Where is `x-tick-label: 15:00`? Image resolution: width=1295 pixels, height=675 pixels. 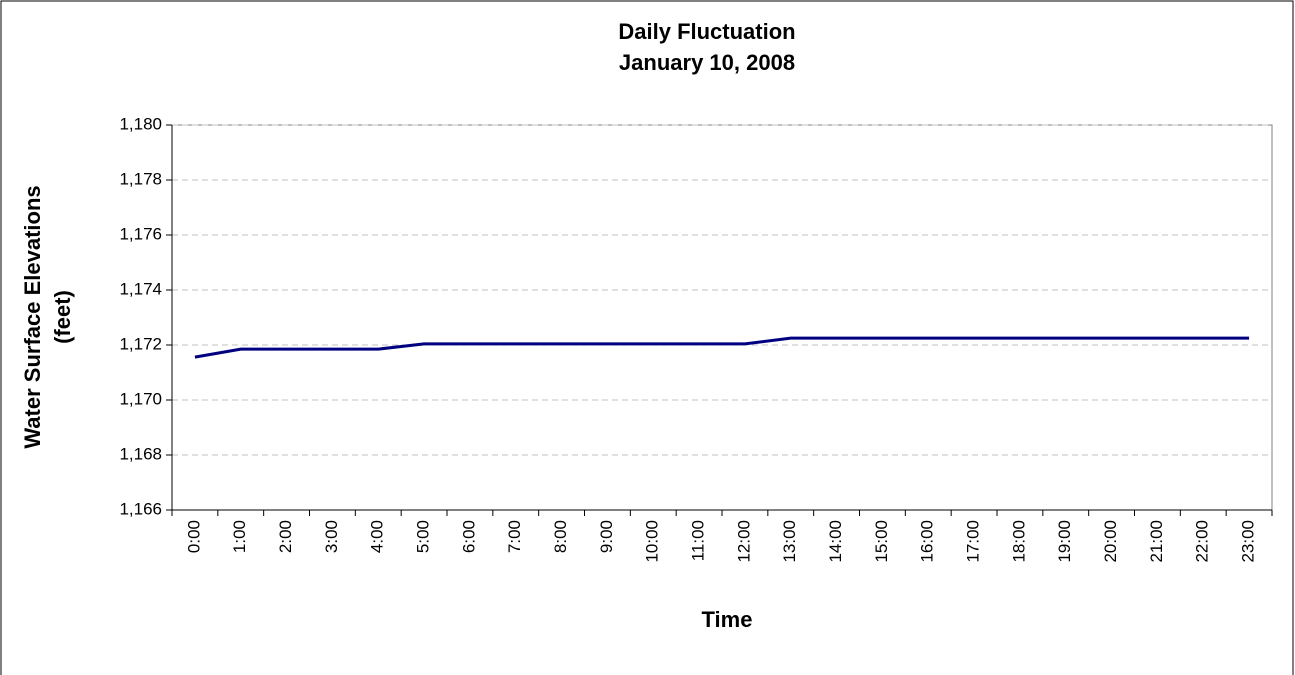 x-tick-label: 15:00 is located at coordinates (881, 541).